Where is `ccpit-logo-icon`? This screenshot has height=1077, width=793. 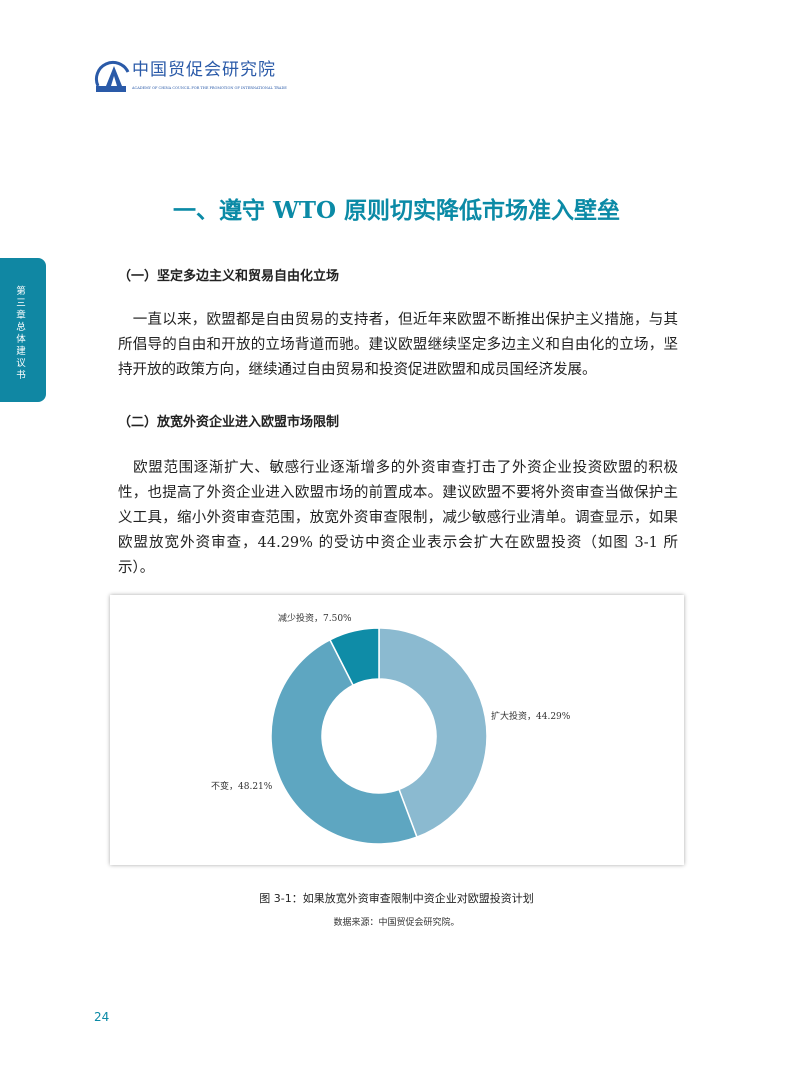
ccpit-logo-icon is located at coordinates (112, 76).